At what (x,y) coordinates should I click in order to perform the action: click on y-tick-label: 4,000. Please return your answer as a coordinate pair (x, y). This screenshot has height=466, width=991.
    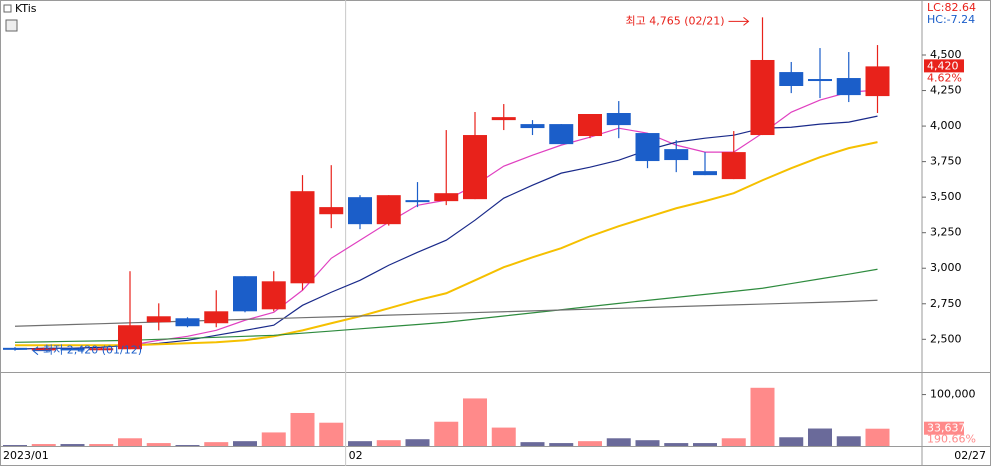
    Looking at the image, I should click on (946, 125).